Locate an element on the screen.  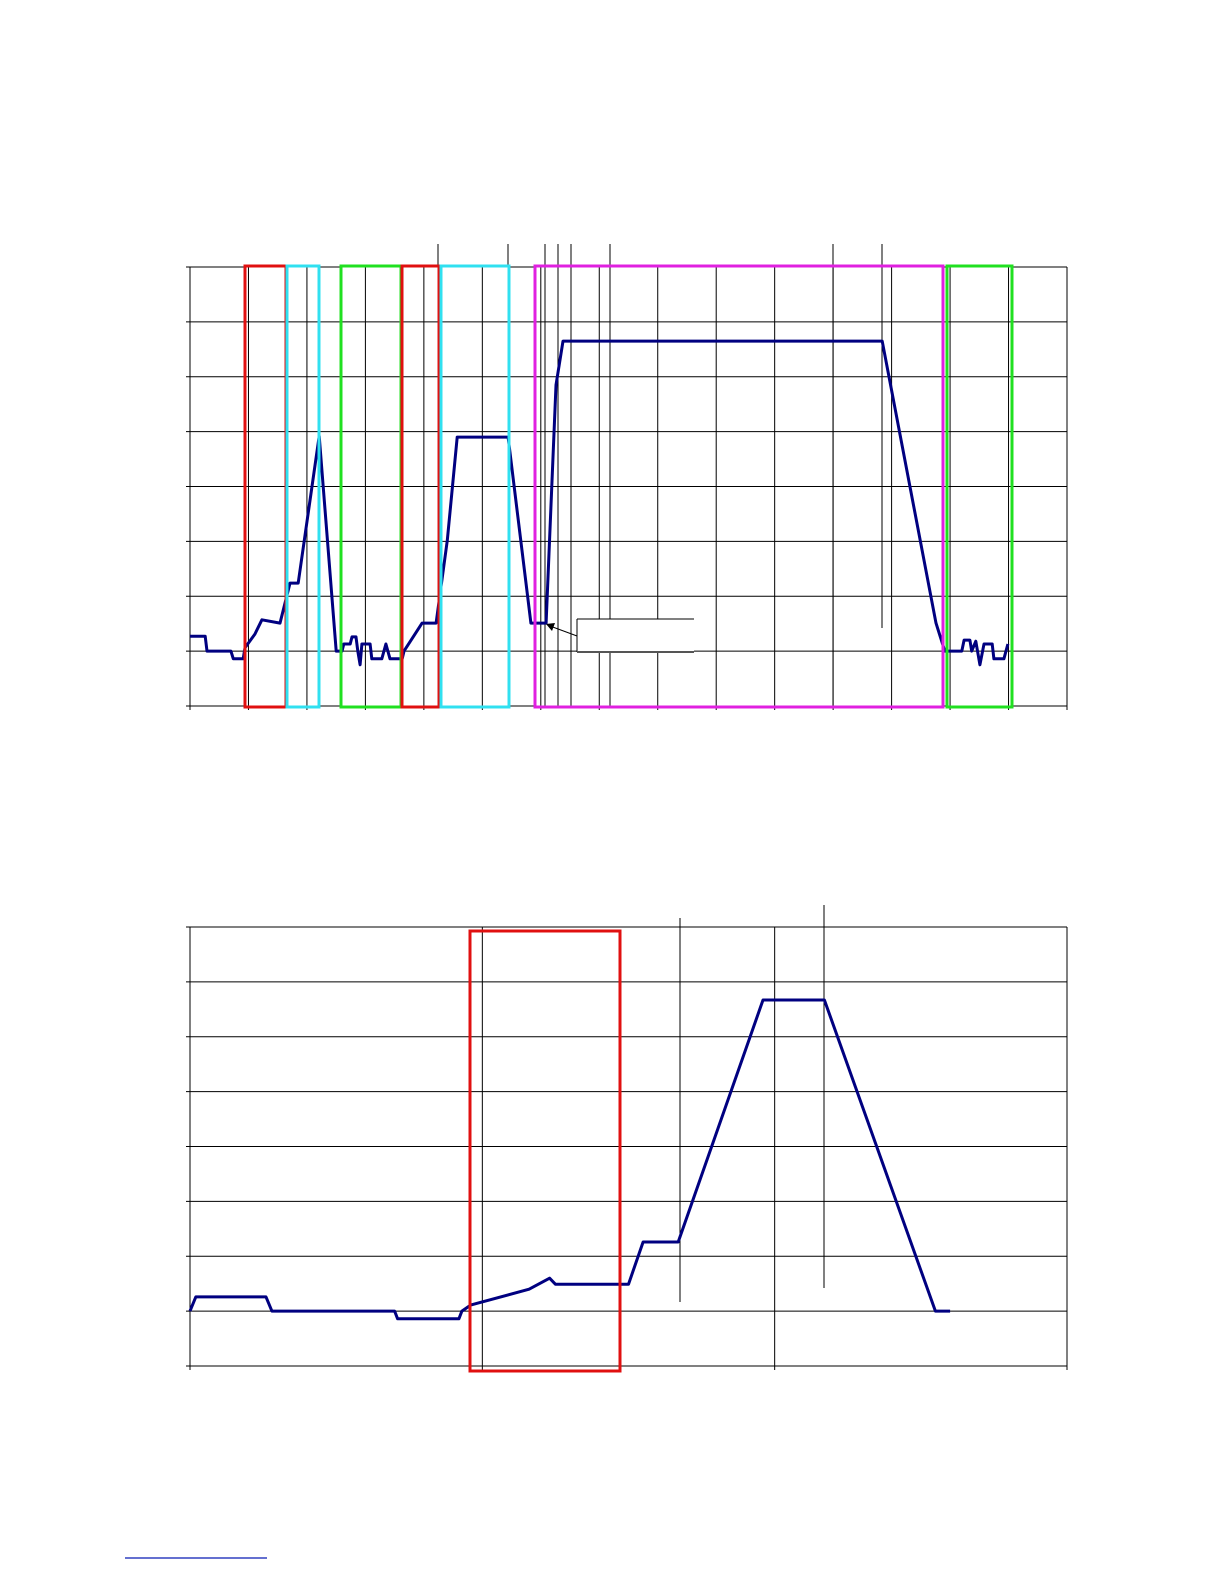
callout is located at coordinates (620, 635).